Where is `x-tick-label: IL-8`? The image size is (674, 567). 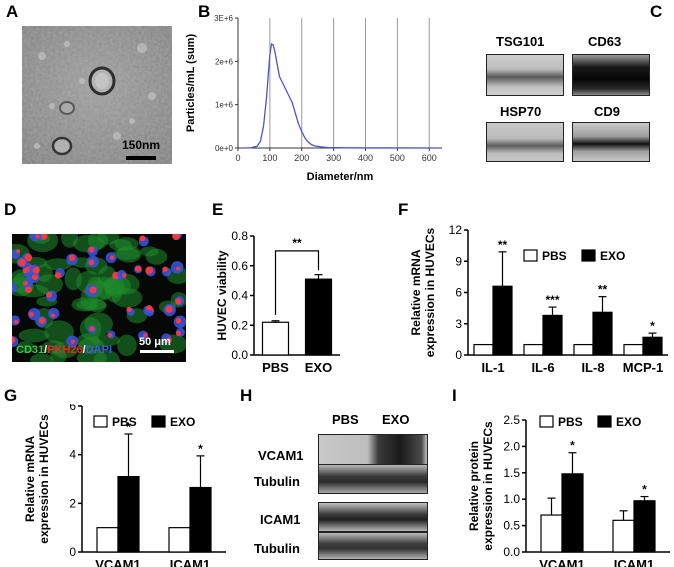
x-tick-label: IL-8 is located at coordinates (592, 367).